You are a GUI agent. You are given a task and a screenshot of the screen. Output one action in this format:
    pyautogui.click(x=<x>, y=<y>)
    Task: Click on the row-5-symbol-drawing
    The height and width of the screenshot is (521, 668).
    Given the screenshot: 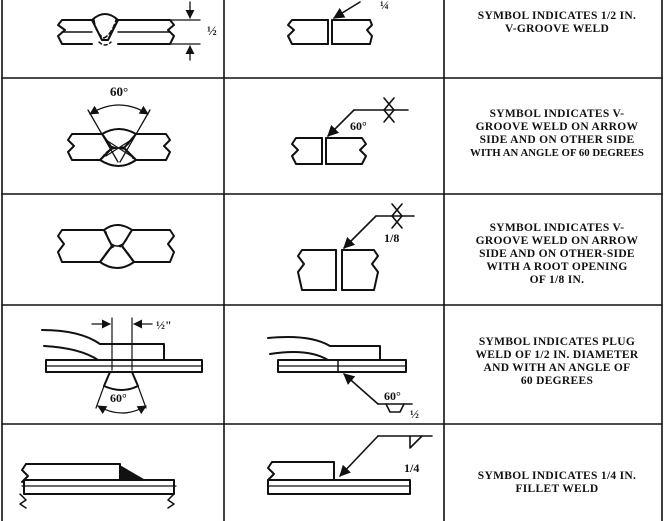 What is the action you would take?
    pyautogui.click(x=350, y=465)
    